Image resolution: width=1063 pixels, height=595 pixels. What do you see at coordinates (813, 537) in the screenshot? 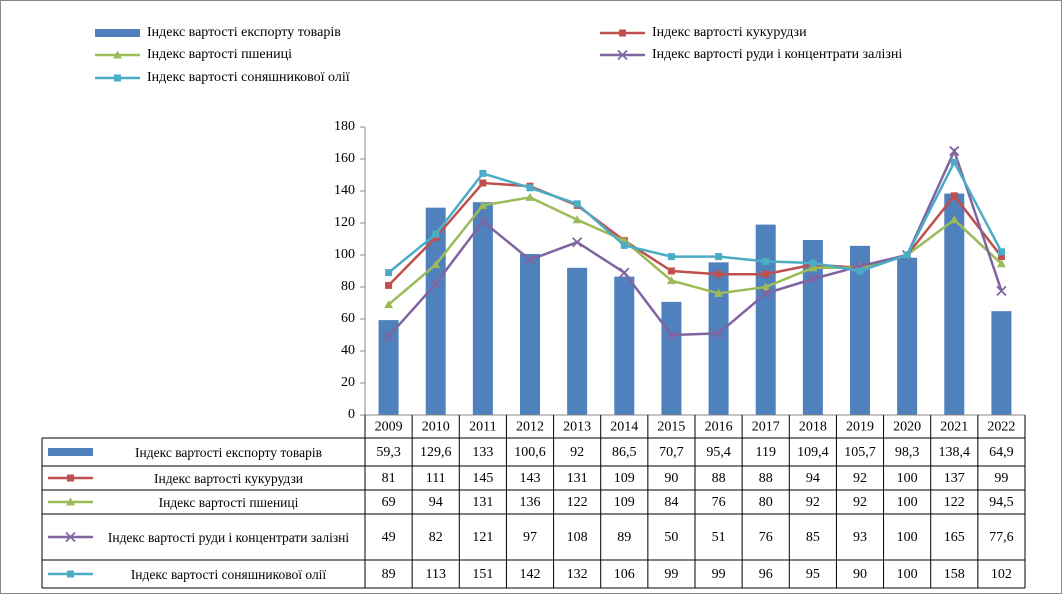
I see `table-cell: 85` at bounding box center [813, 537].